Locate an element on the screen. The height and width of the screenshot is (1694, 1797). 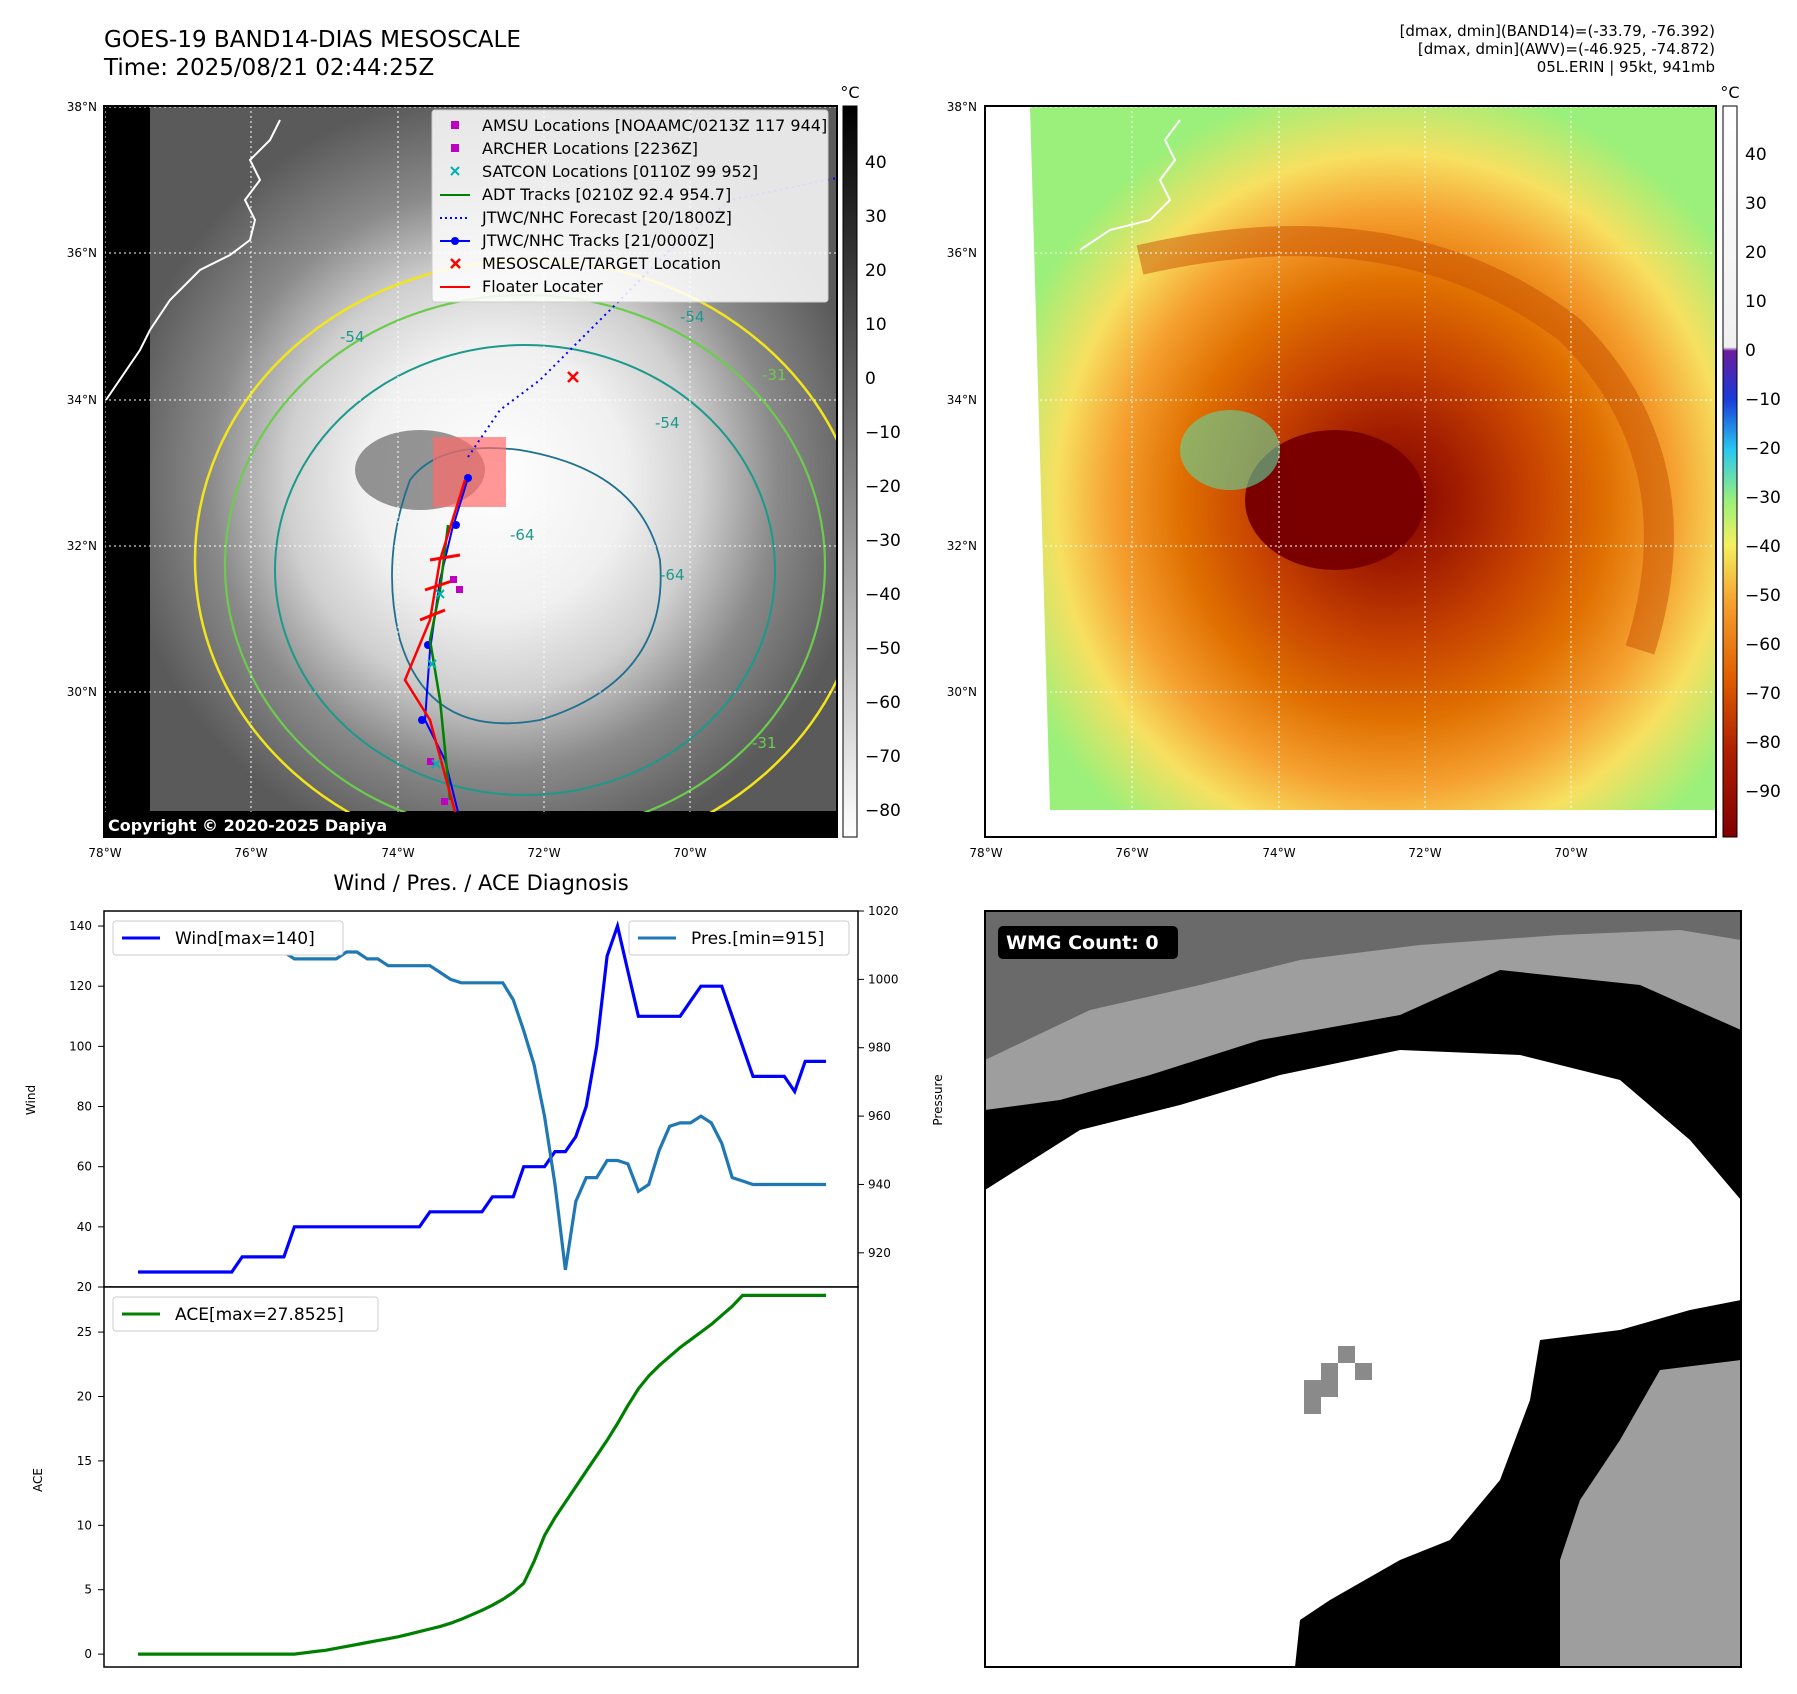
floater-track is located at coordinates (435, 655).